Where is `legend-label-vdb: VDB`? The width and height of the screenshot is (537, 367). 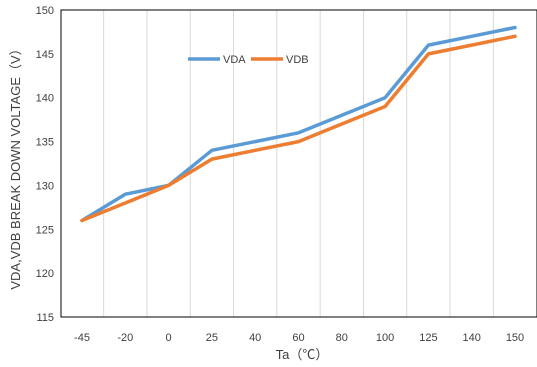 legend-label-vdb: VDB is located at coordinates (297, 60).